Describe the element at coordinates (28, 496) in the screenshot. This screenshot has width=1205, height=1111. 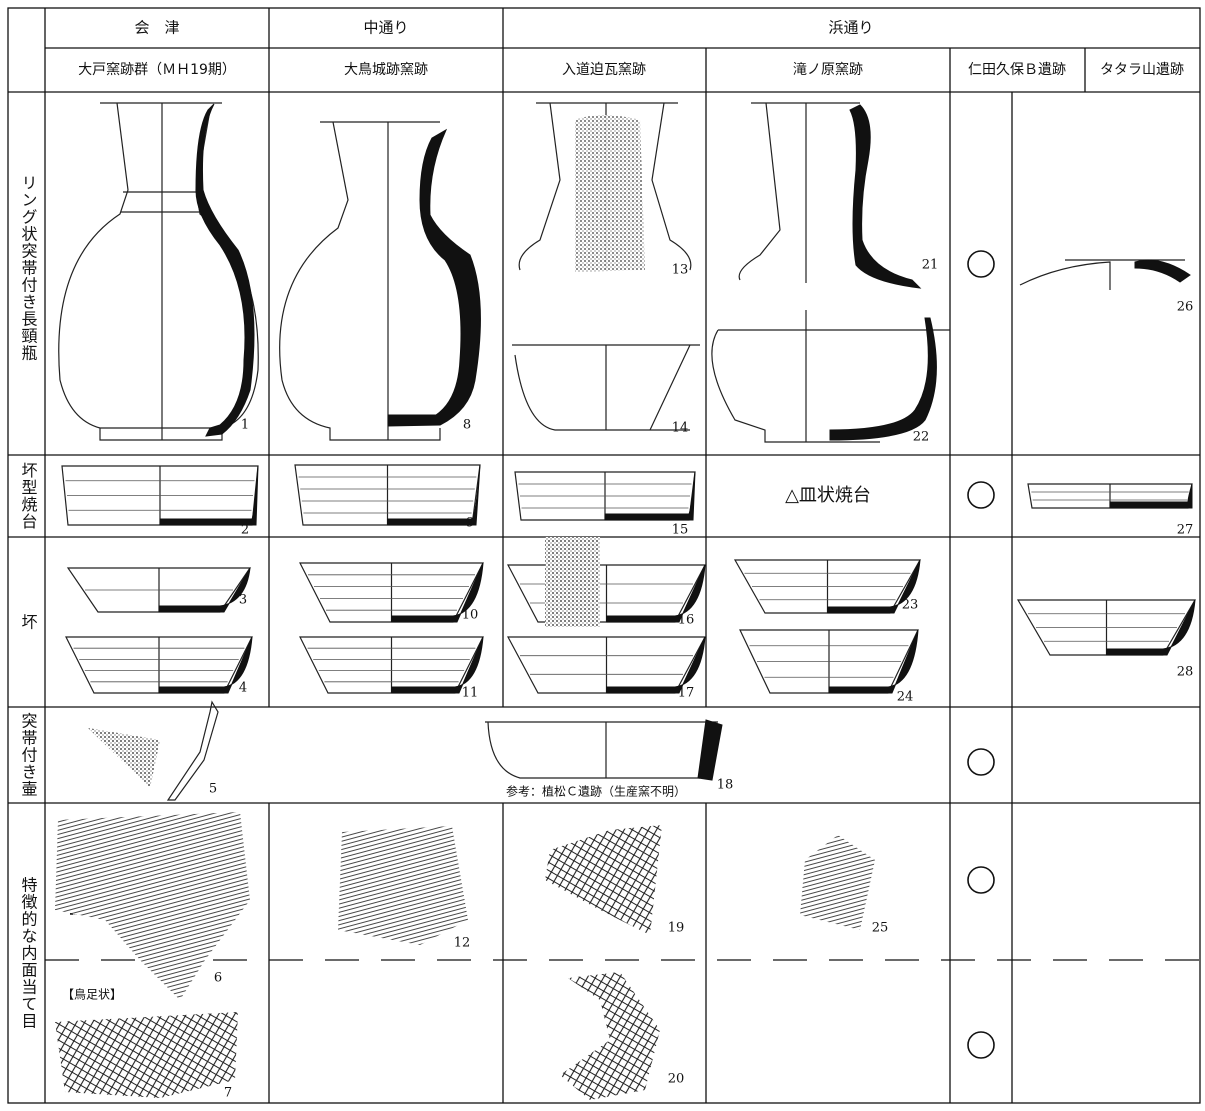
I see `row-label: 坏型焼台` at that location.